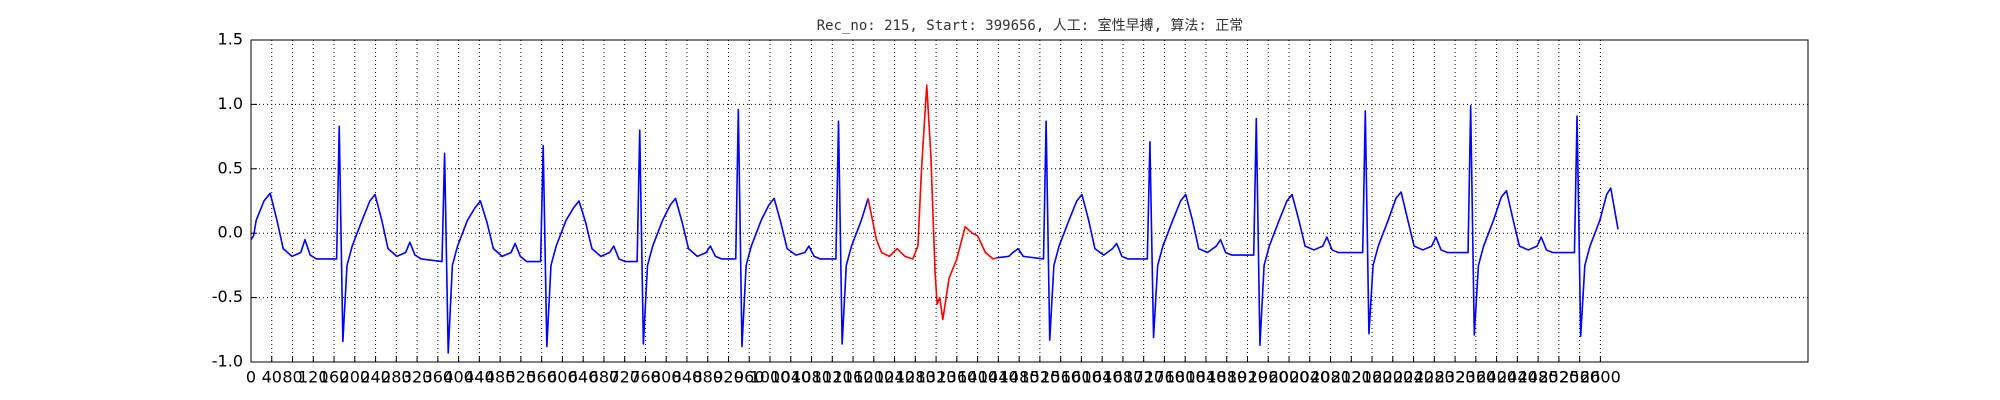 Image resolution: width=2000 pixels, height=400 pixels. Describe the element at coordinates (811, 377) in the screenshot. I see `x-tick-label: 1080` at that location.